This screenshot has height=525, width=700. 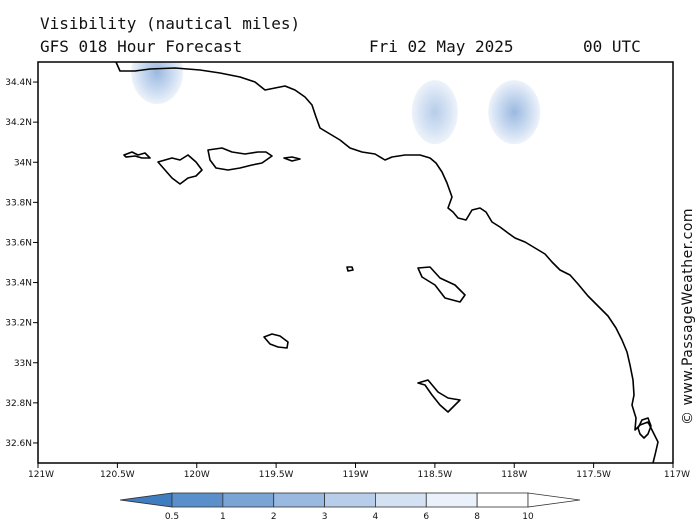 I want to click on lon-tick-label: 118W, so click(x=514, y=475).